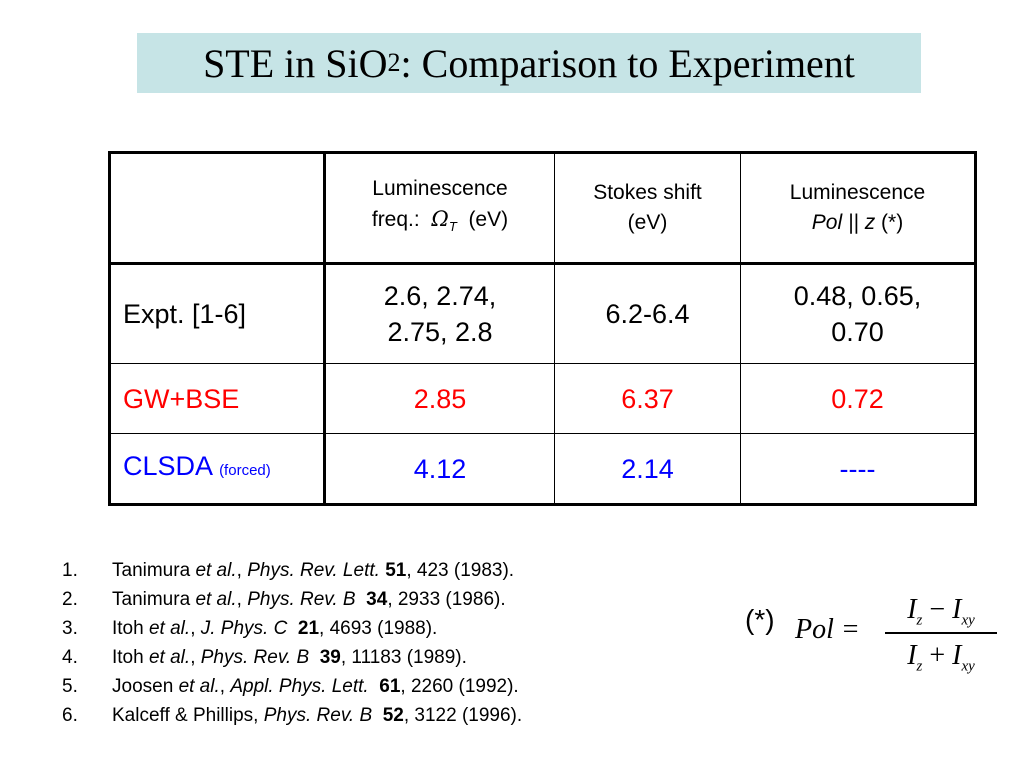 This screenshot has width=1024, height=768. I want to click on forced-note: (forced), so click(245, 470).